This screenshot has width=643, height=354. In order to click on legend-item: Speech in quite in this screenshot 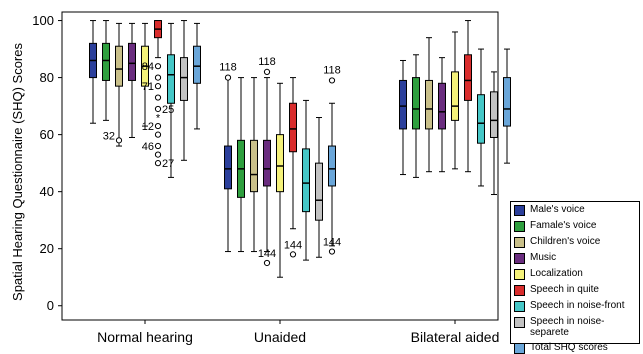, I will do `click(575, 290)`.